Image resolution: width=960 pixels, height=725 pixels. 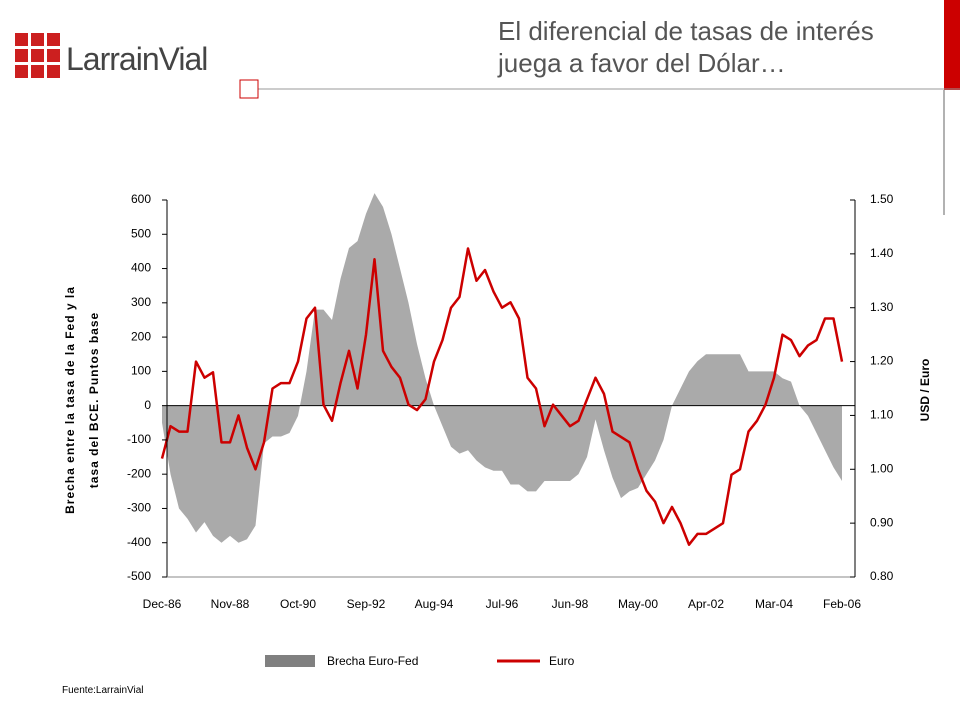 I want to click on y2-tick-label: 1.10, so click(x=882, y=415).